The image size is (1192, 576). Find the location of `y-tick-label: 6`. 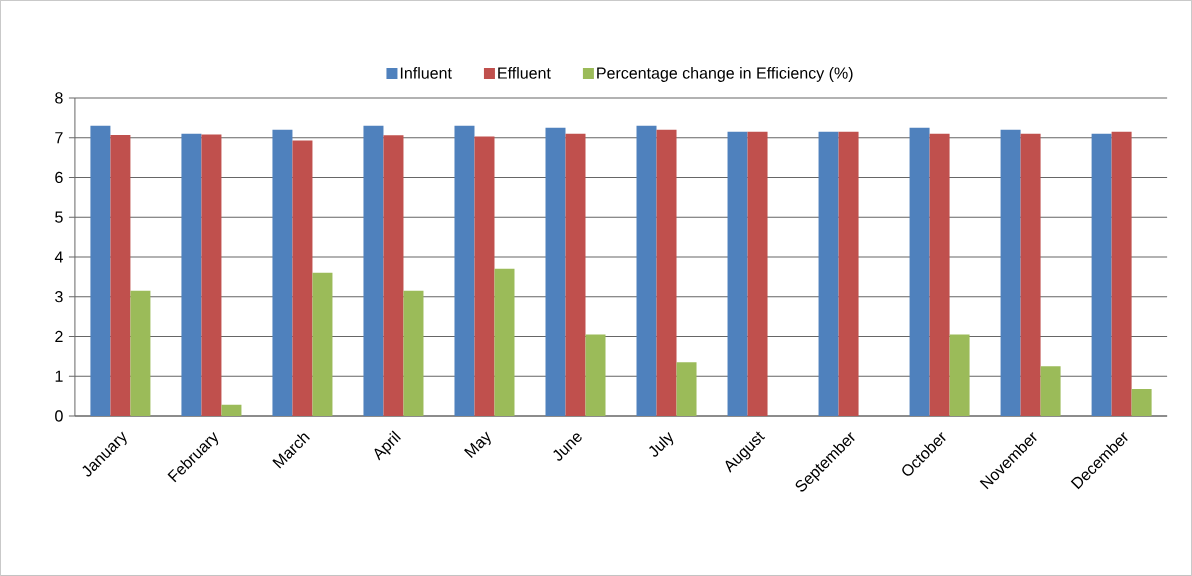

y-tick-label: 6 is located at coordinates (59, 177).